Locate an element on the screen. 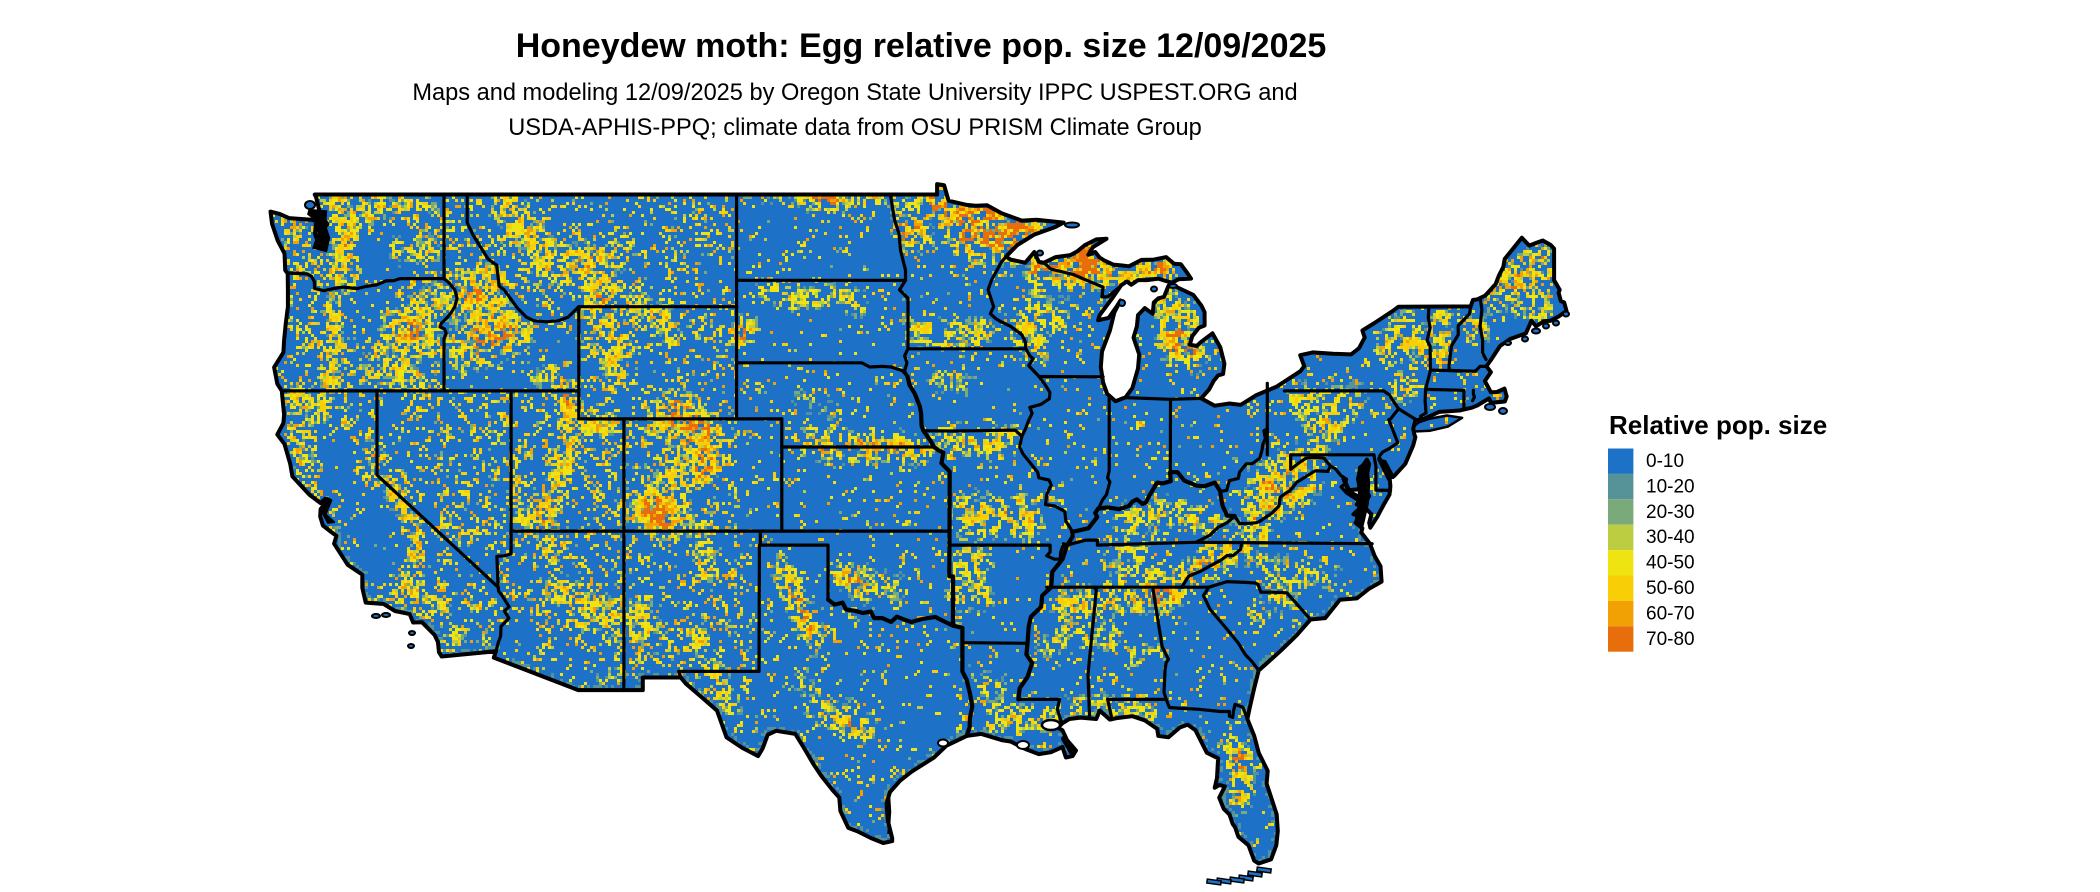 The image size is (2100, 892). svg-text: 40-50 is located at coordinates (1670, 563).